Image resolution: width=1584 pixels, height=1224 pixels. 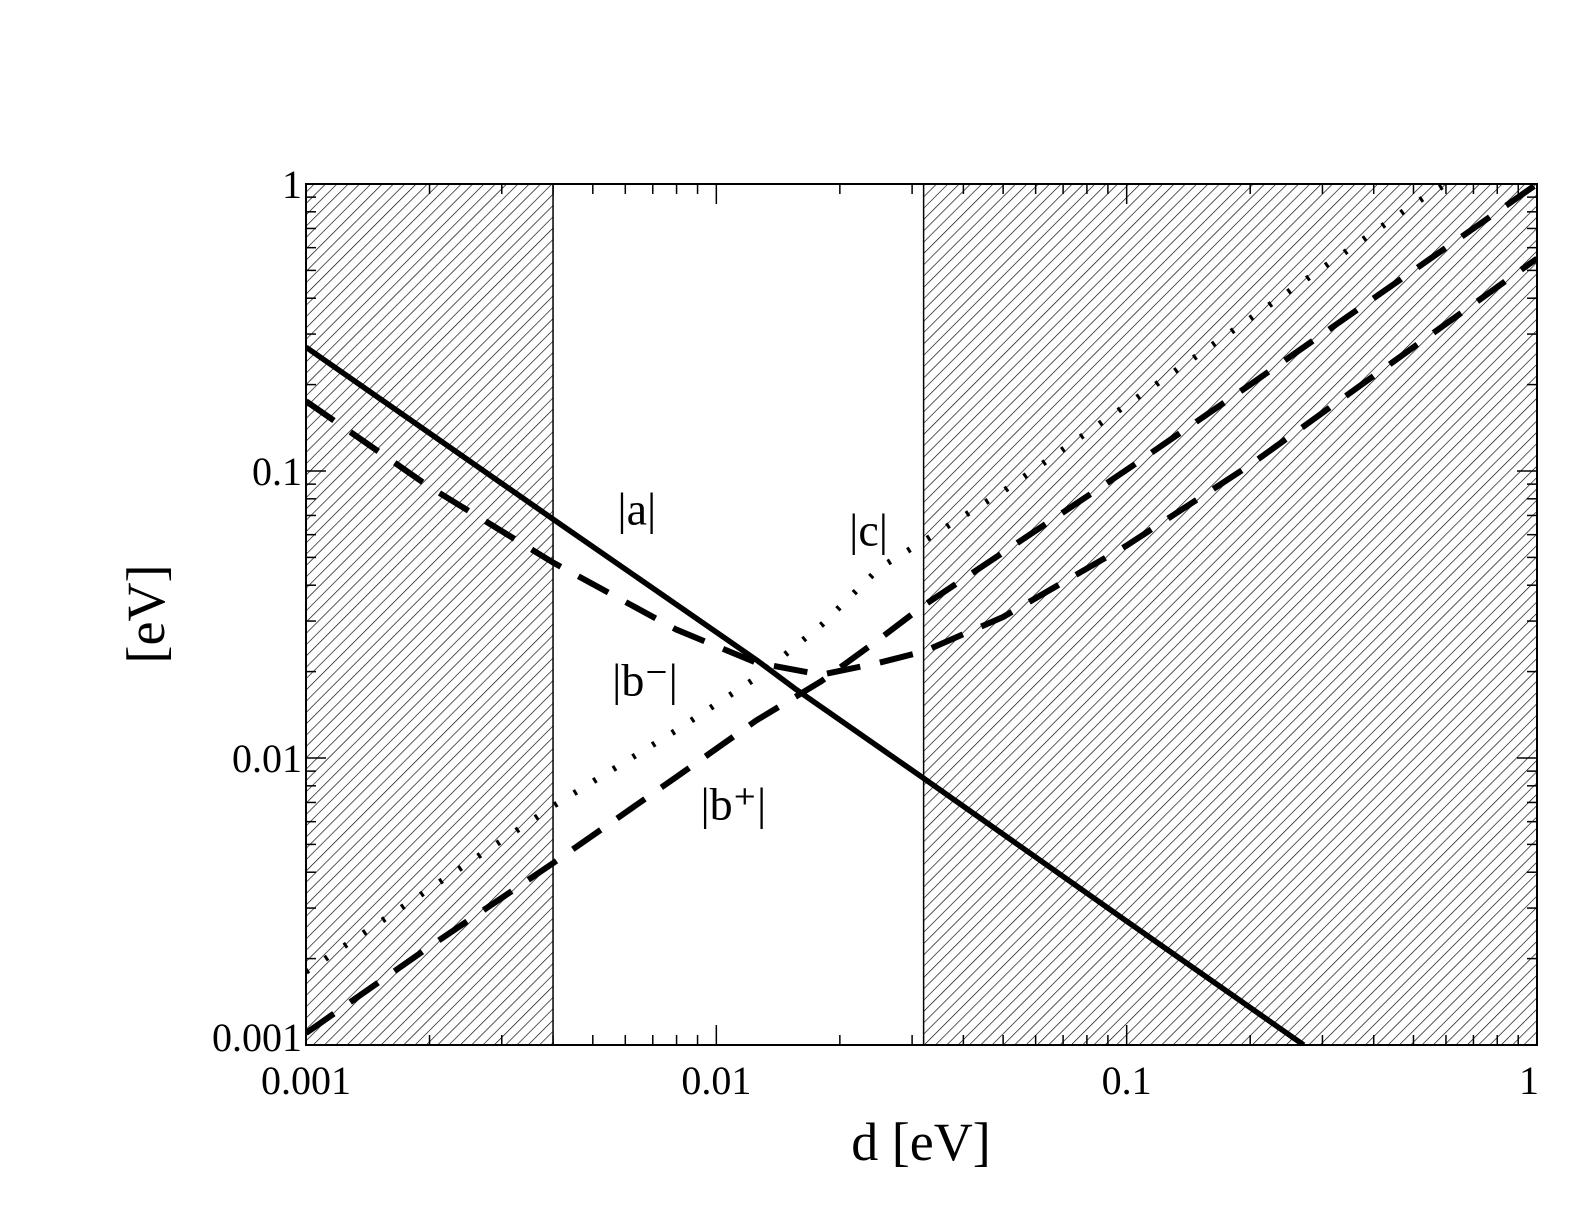 I want to click on y-tick-label: 0.1, so click(x=277, y=471).